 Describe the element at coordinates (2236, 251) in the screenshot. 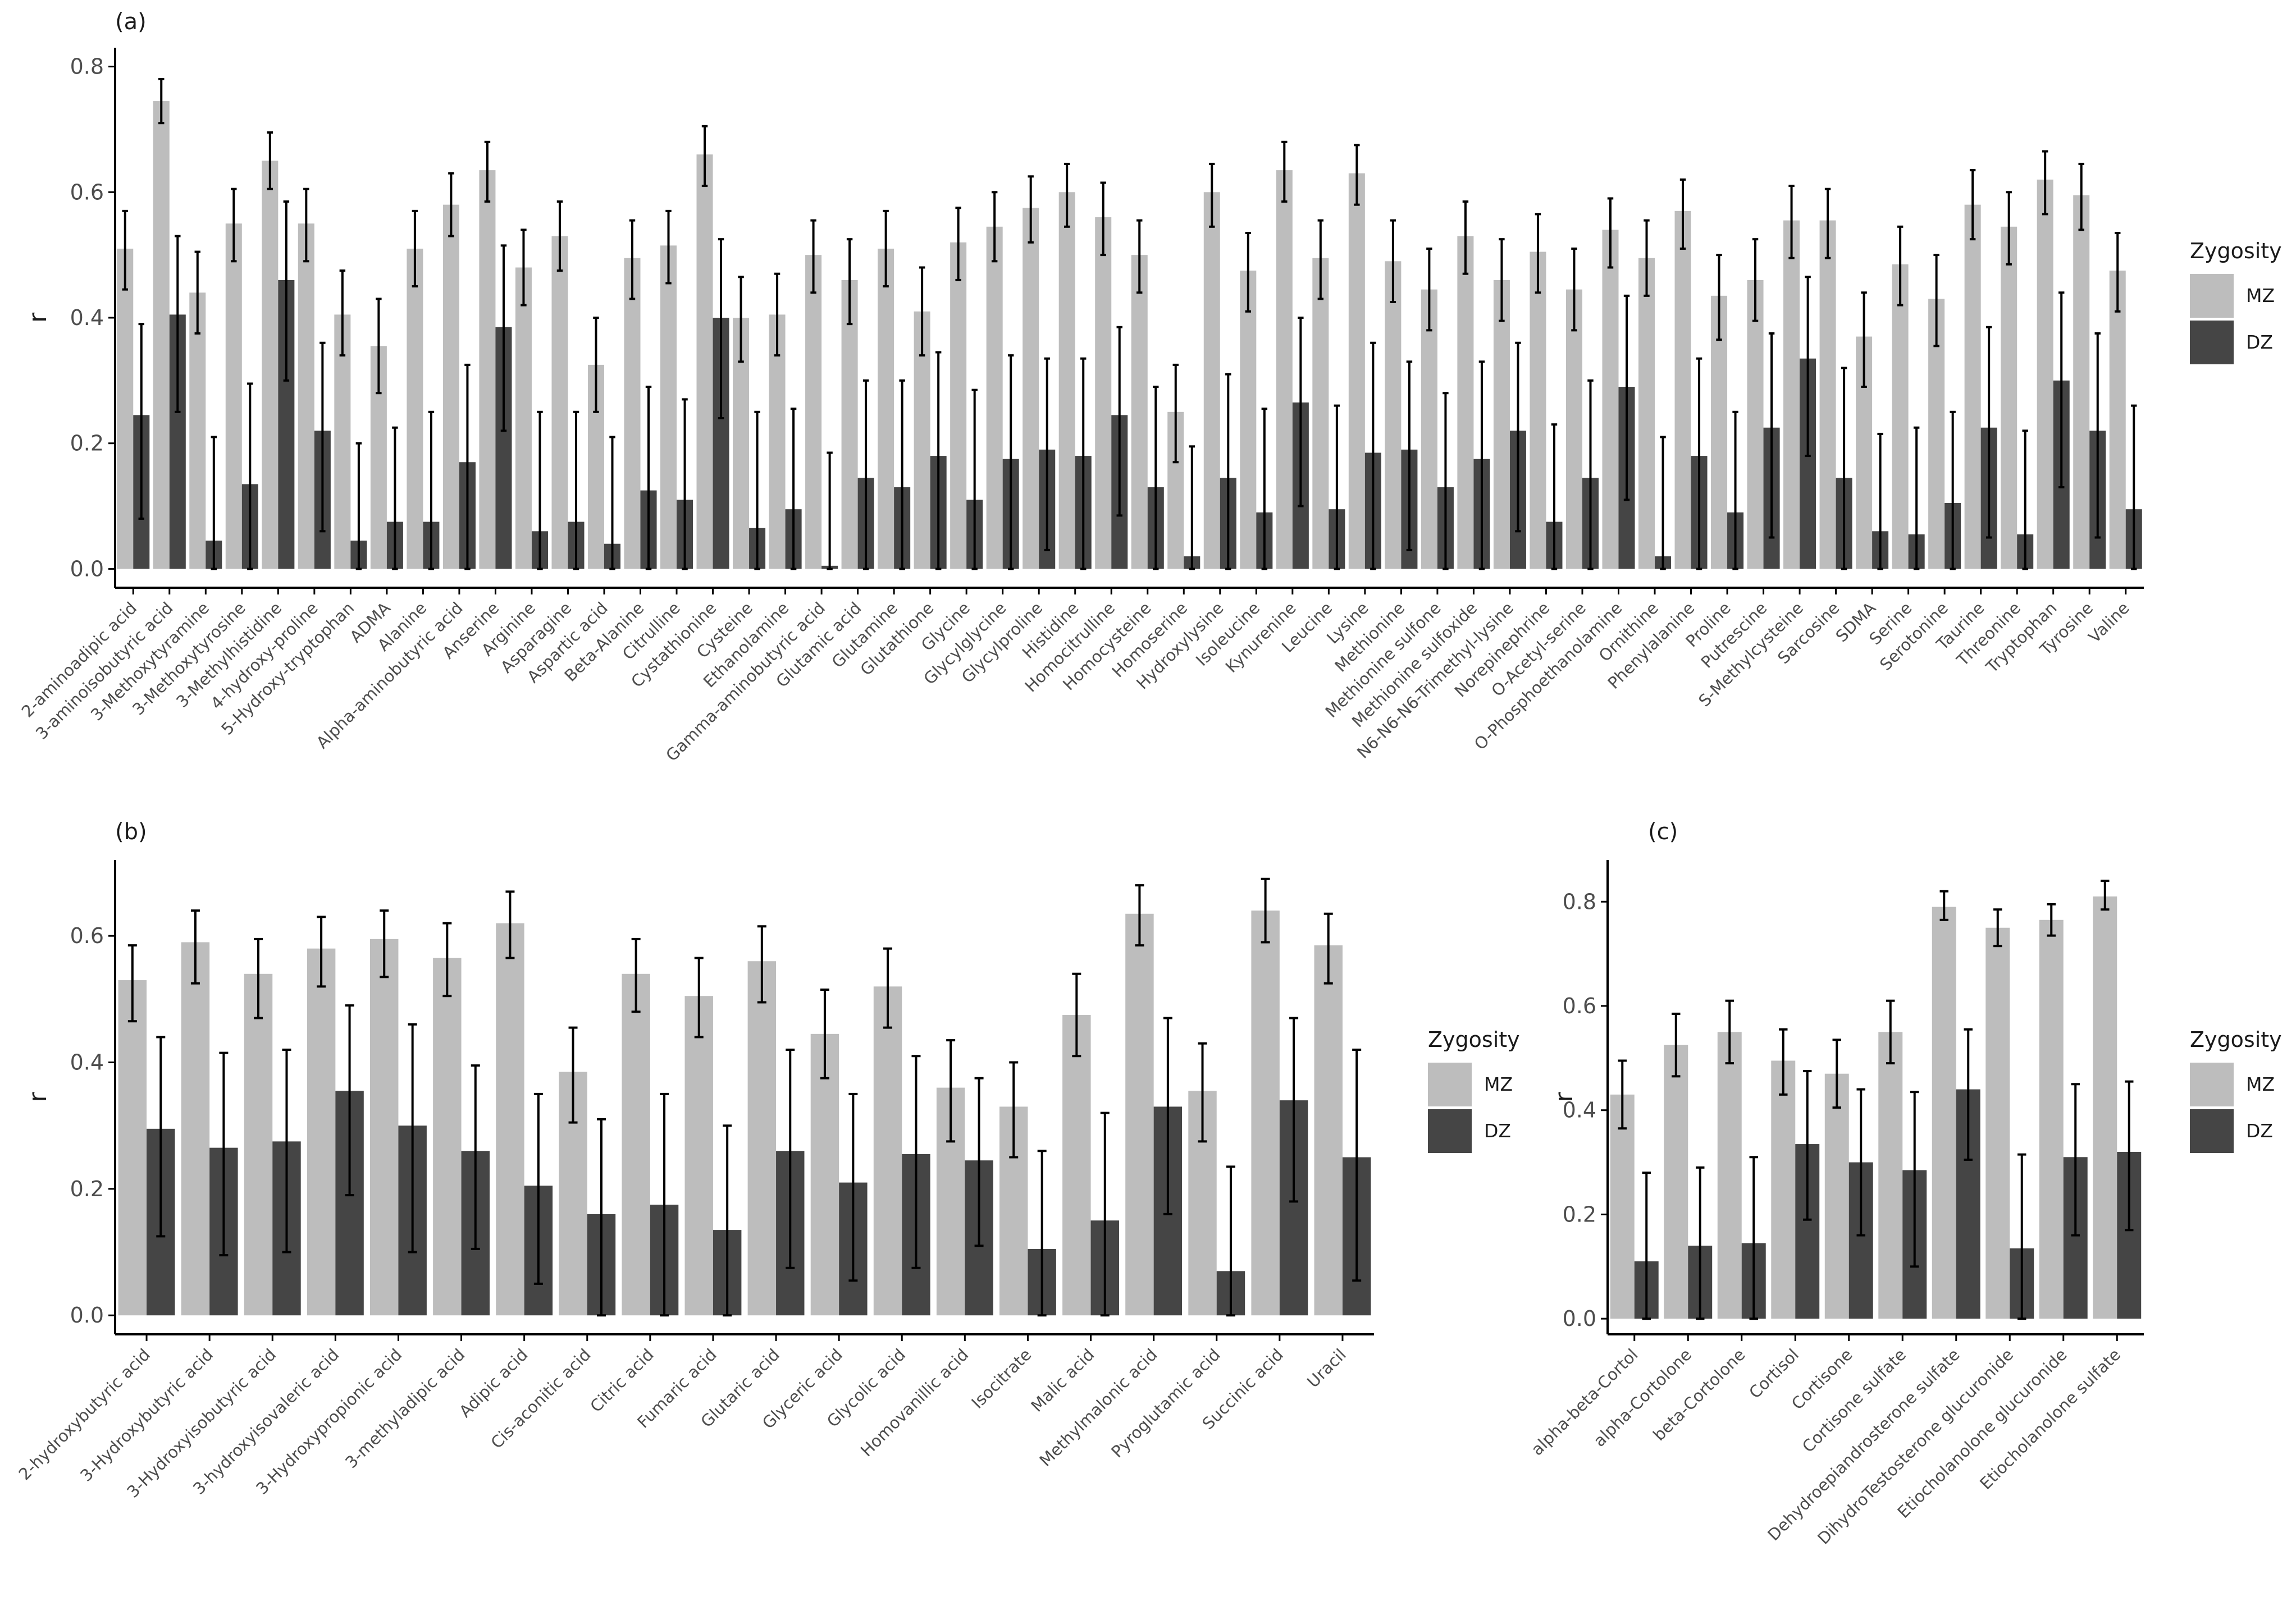

I see `legend-title: Zygosity` at that location.